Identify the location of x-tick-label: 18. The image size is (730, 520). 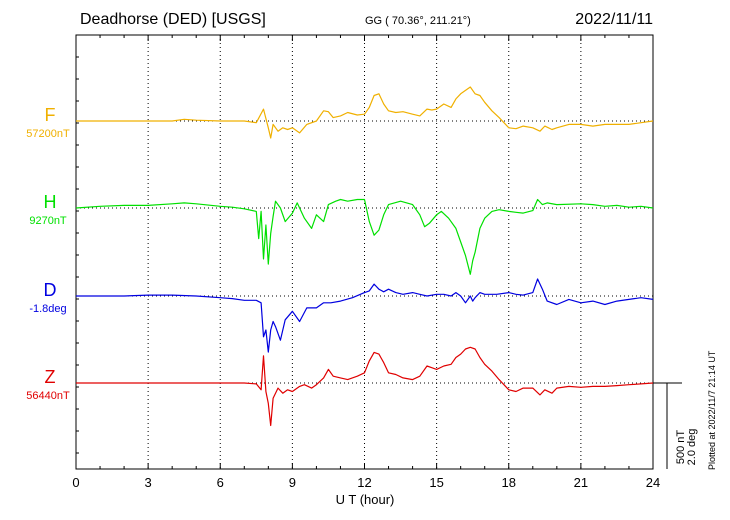
(509, 482).